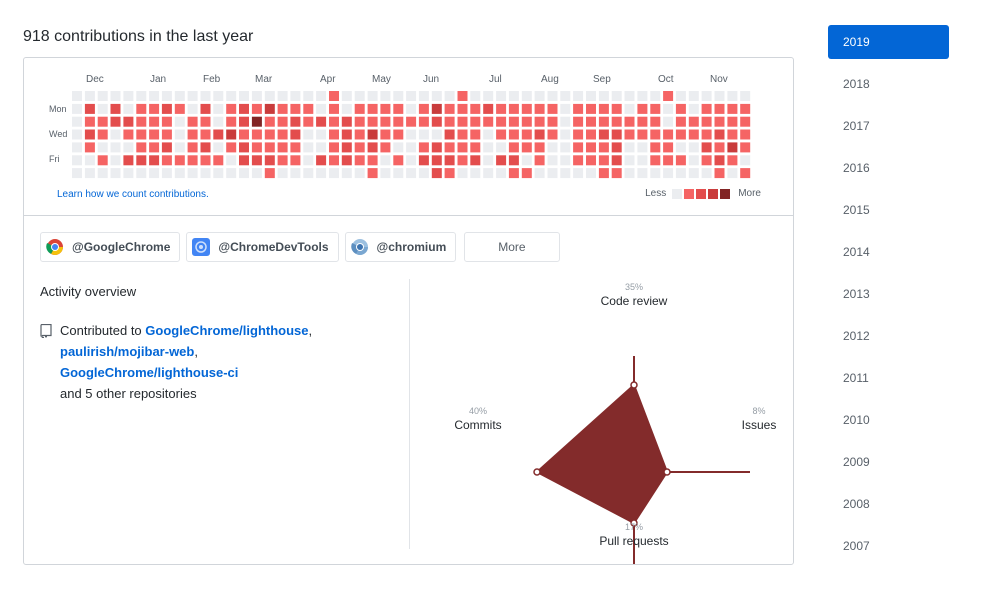 Image resolution: width=986 pixels, height=599 pixels. What do you see at coordinates (888, 298) in the screenshot?
I see `year-link-2013: 2013` at bounding box center [888, 298].